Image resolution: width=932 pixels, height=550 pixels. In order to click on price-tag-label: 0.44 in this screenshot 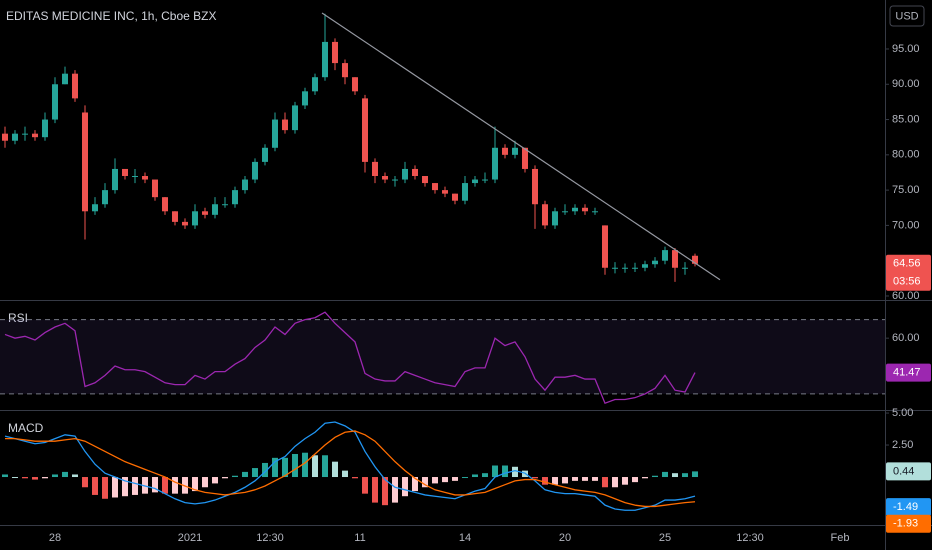, I will do `click(903, 471)`.